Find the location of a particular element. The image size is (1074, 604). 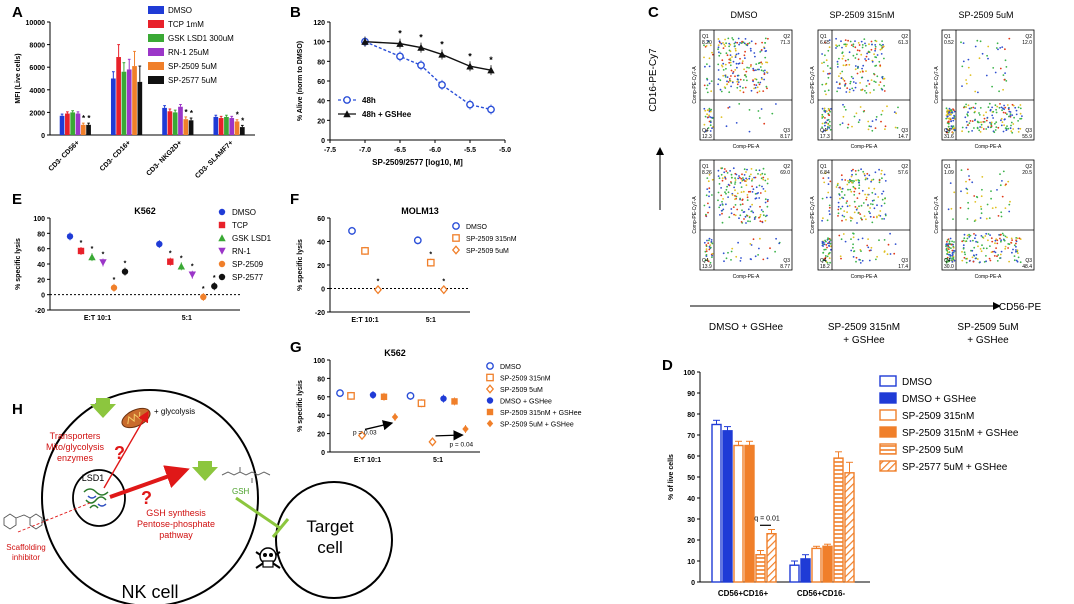

column-title: SP-2509 5uM is located at coordinates (985, 15).